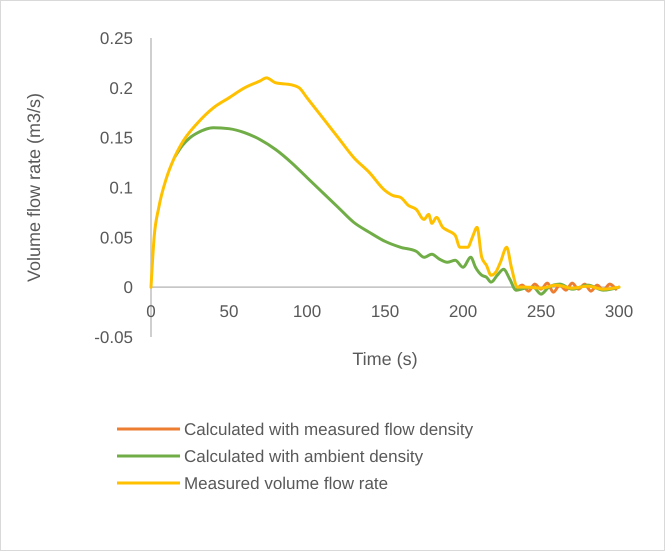  Describe the element at coordinates (116, 238) in the screenshot. I see `y-tick-label: 0.05` at that location.